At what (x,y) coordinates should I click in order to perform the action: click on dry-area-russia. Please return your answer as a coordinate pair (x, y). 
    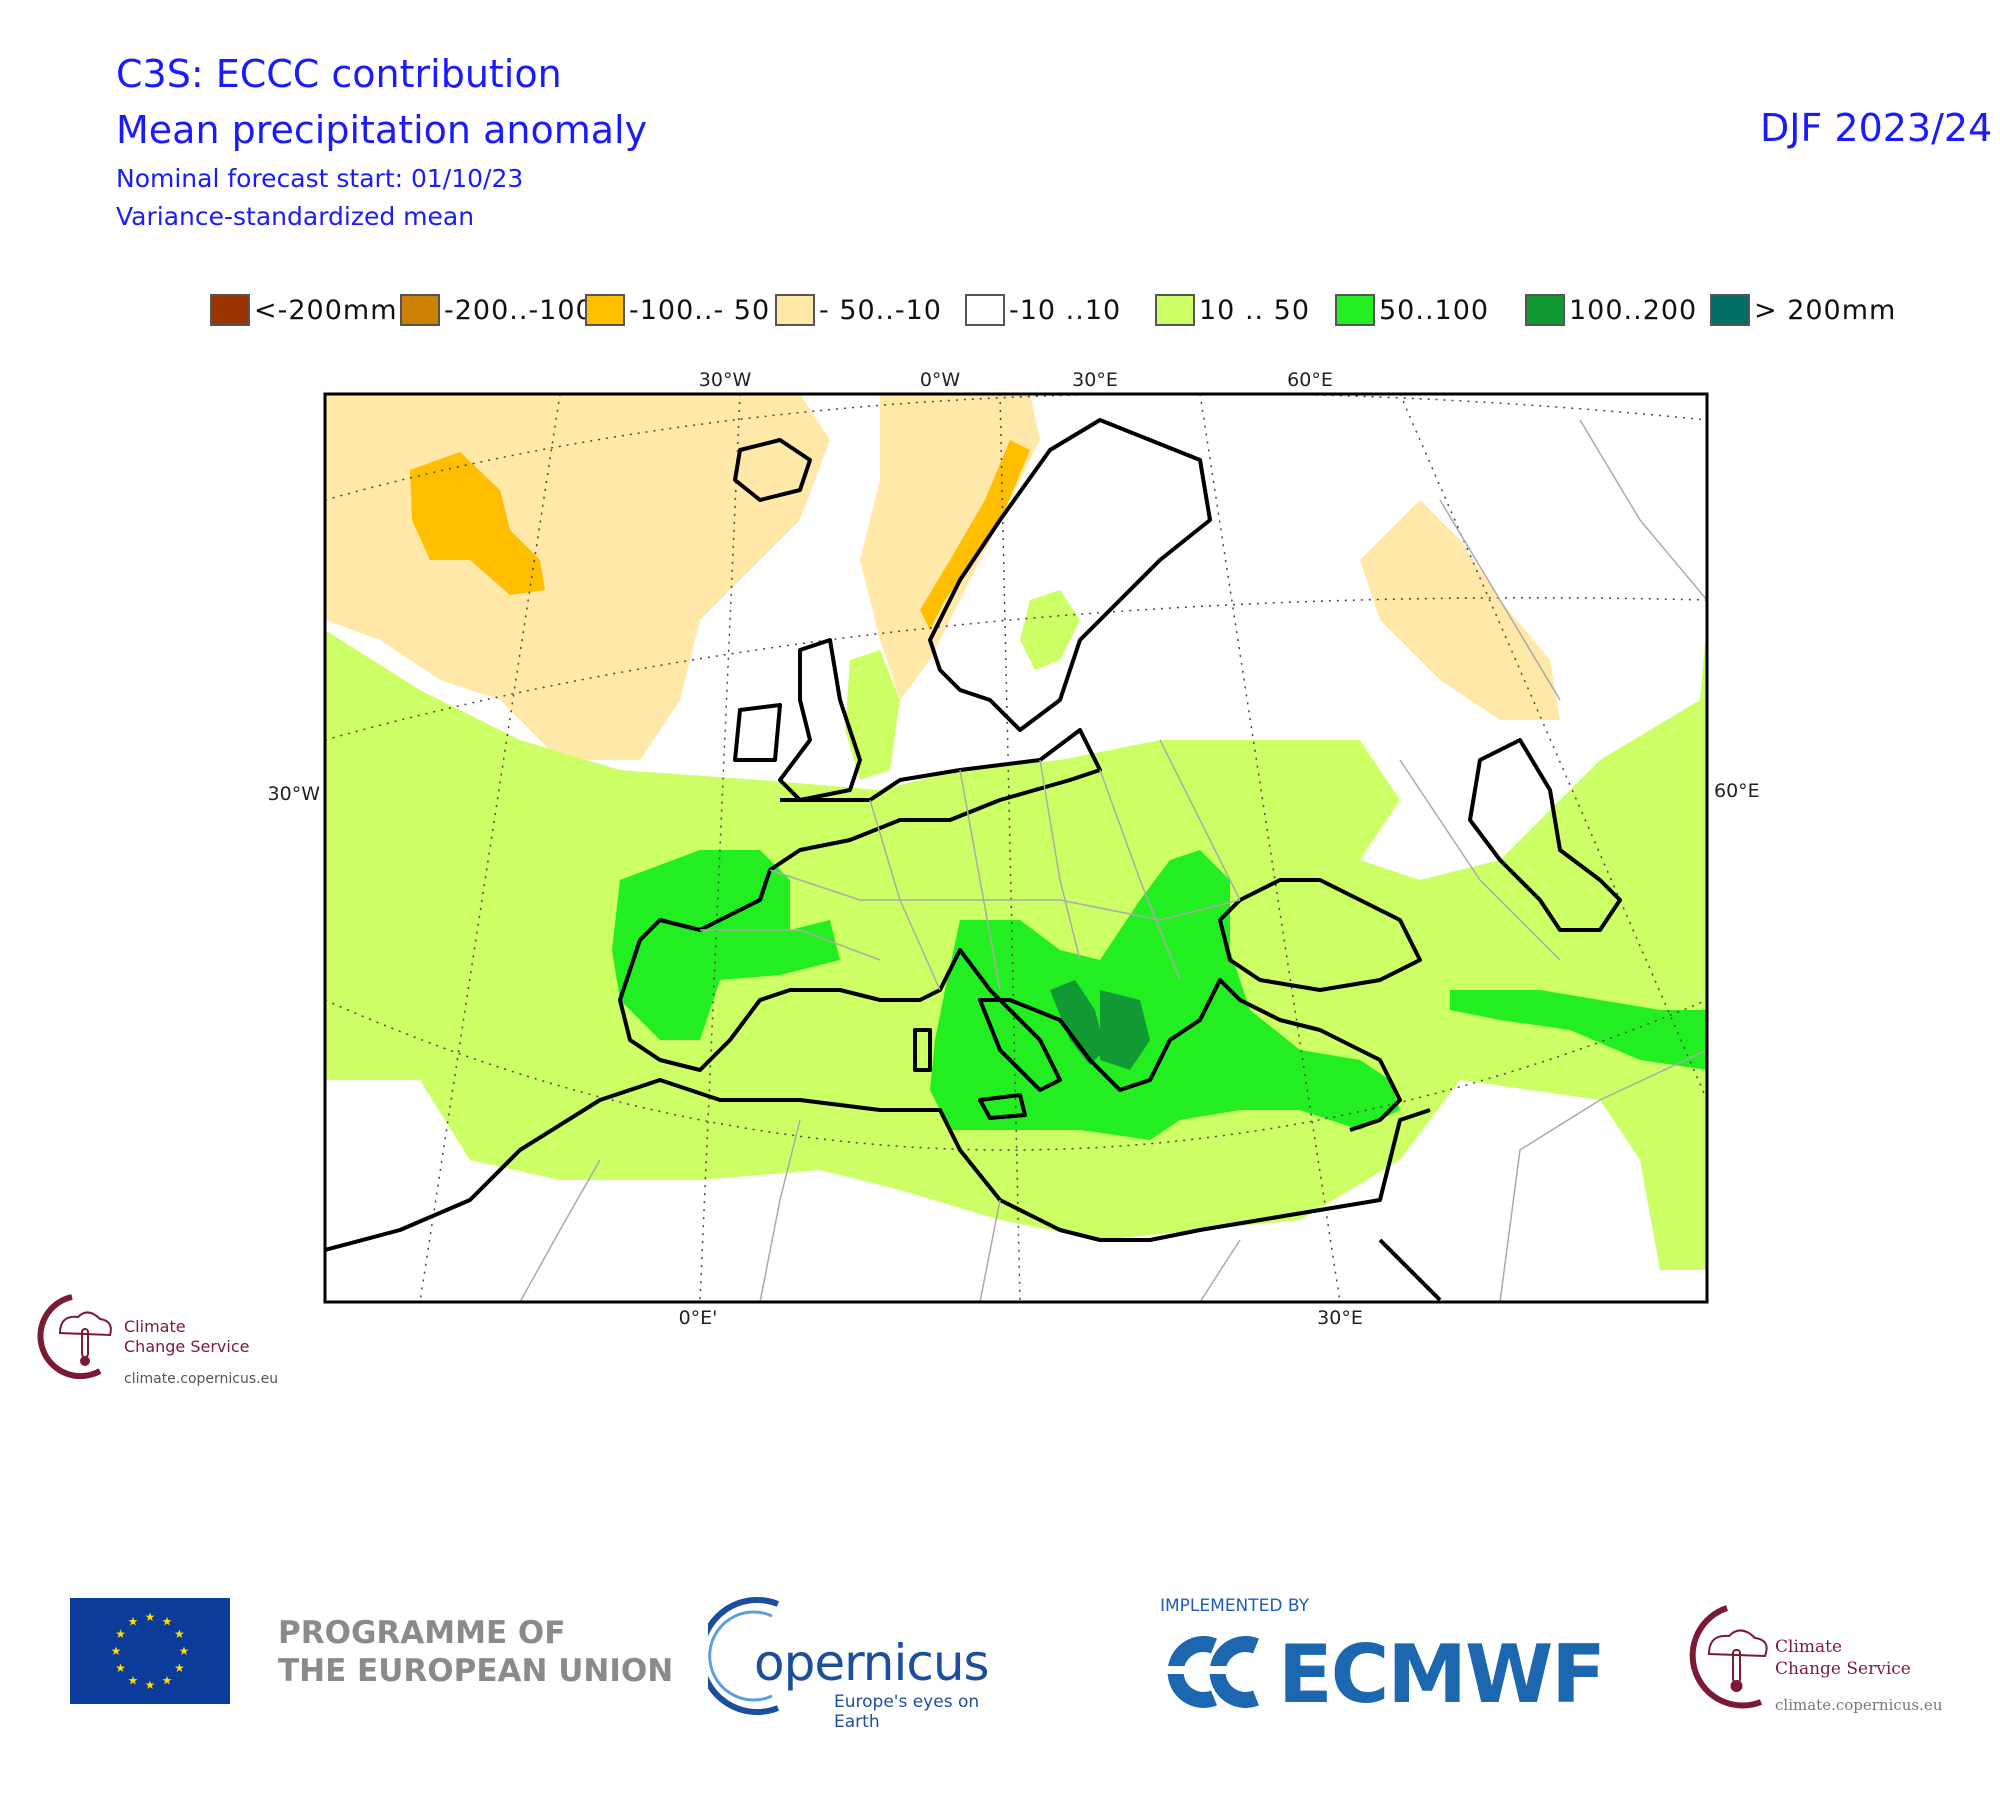
    Looking at the image, I should click on (1460, 610).